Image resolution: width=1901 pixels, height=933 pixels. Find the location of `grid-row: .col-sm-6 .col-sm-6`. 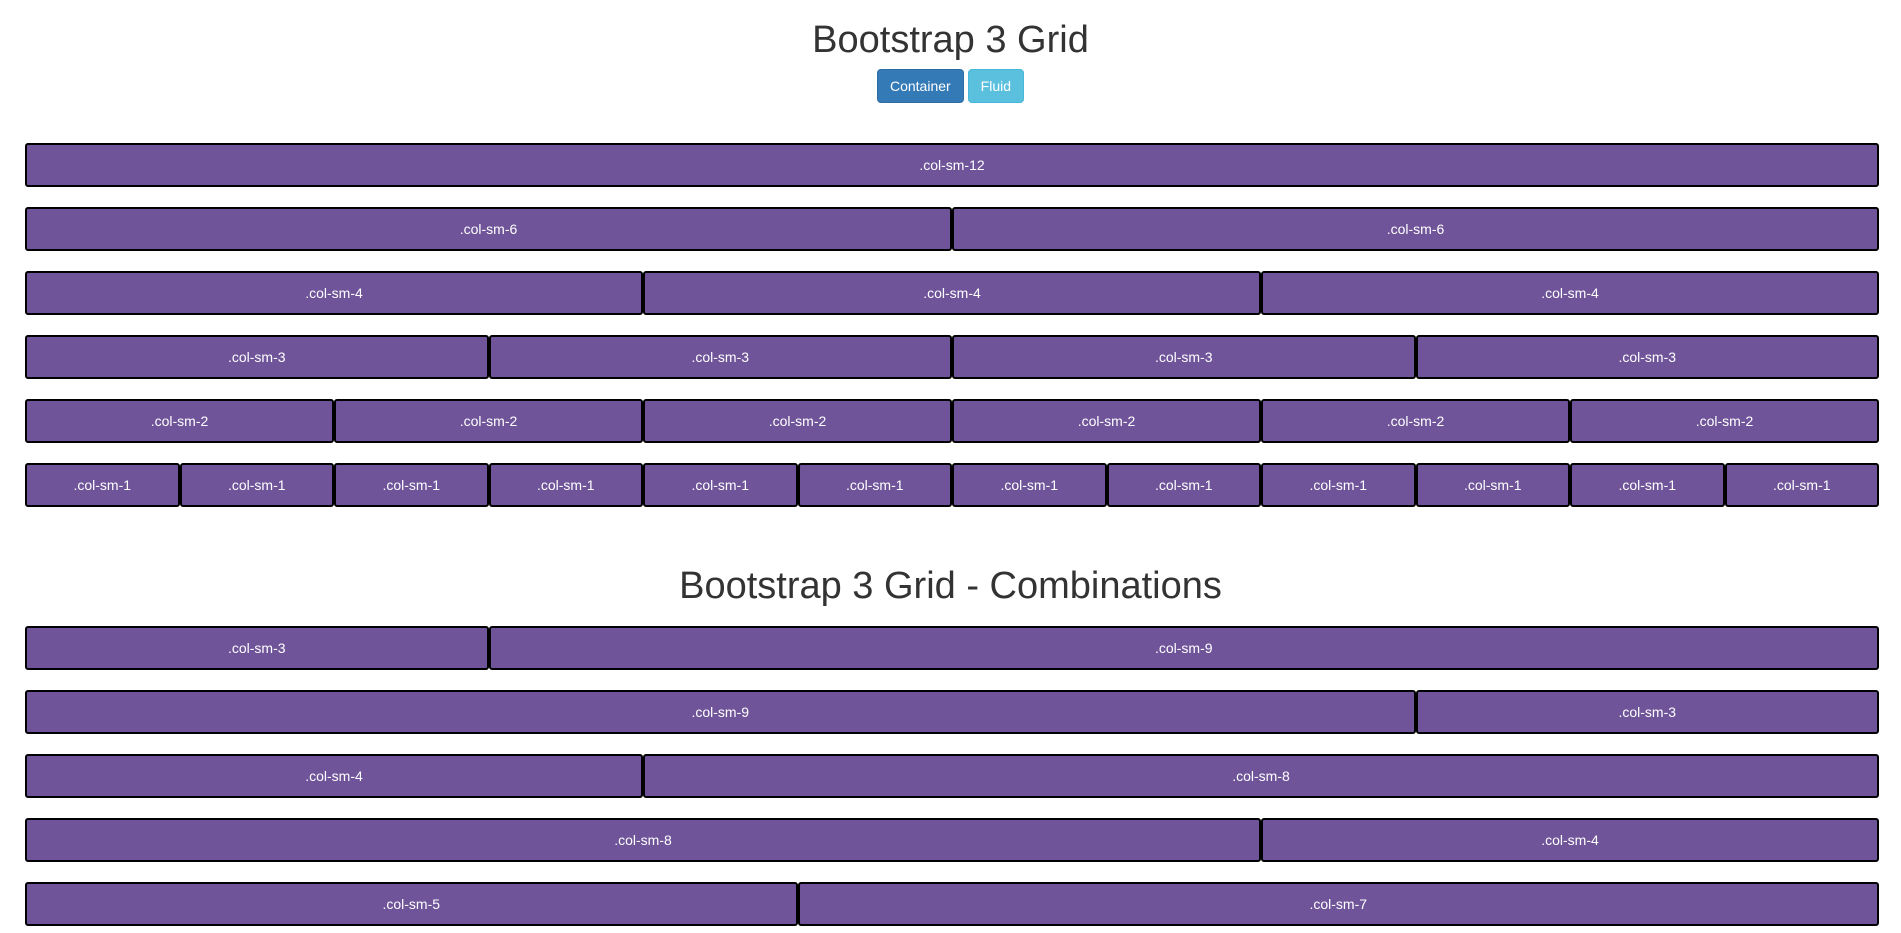

grid-row: .col-sm-6 .col-sm-6 is located at coordinates (952, 229).